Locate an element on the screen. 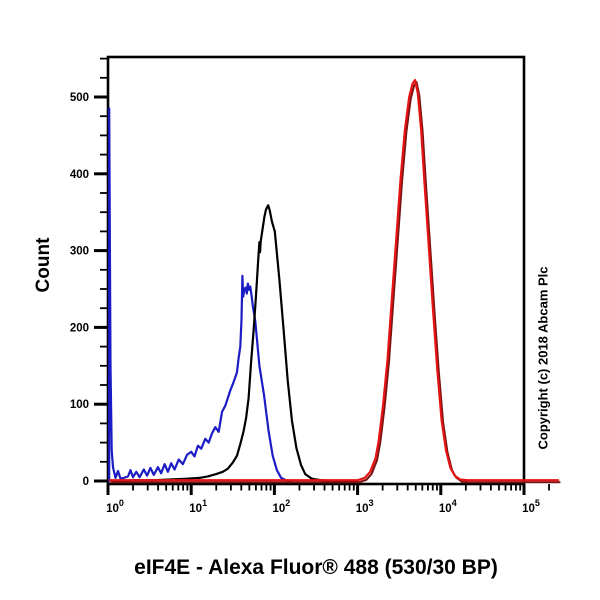 Image resolution: width=600 pixels, height=600 pixels. copyright-text: Copyright (c) 2018 Abcam Plc is located at coordinates (543, 358).